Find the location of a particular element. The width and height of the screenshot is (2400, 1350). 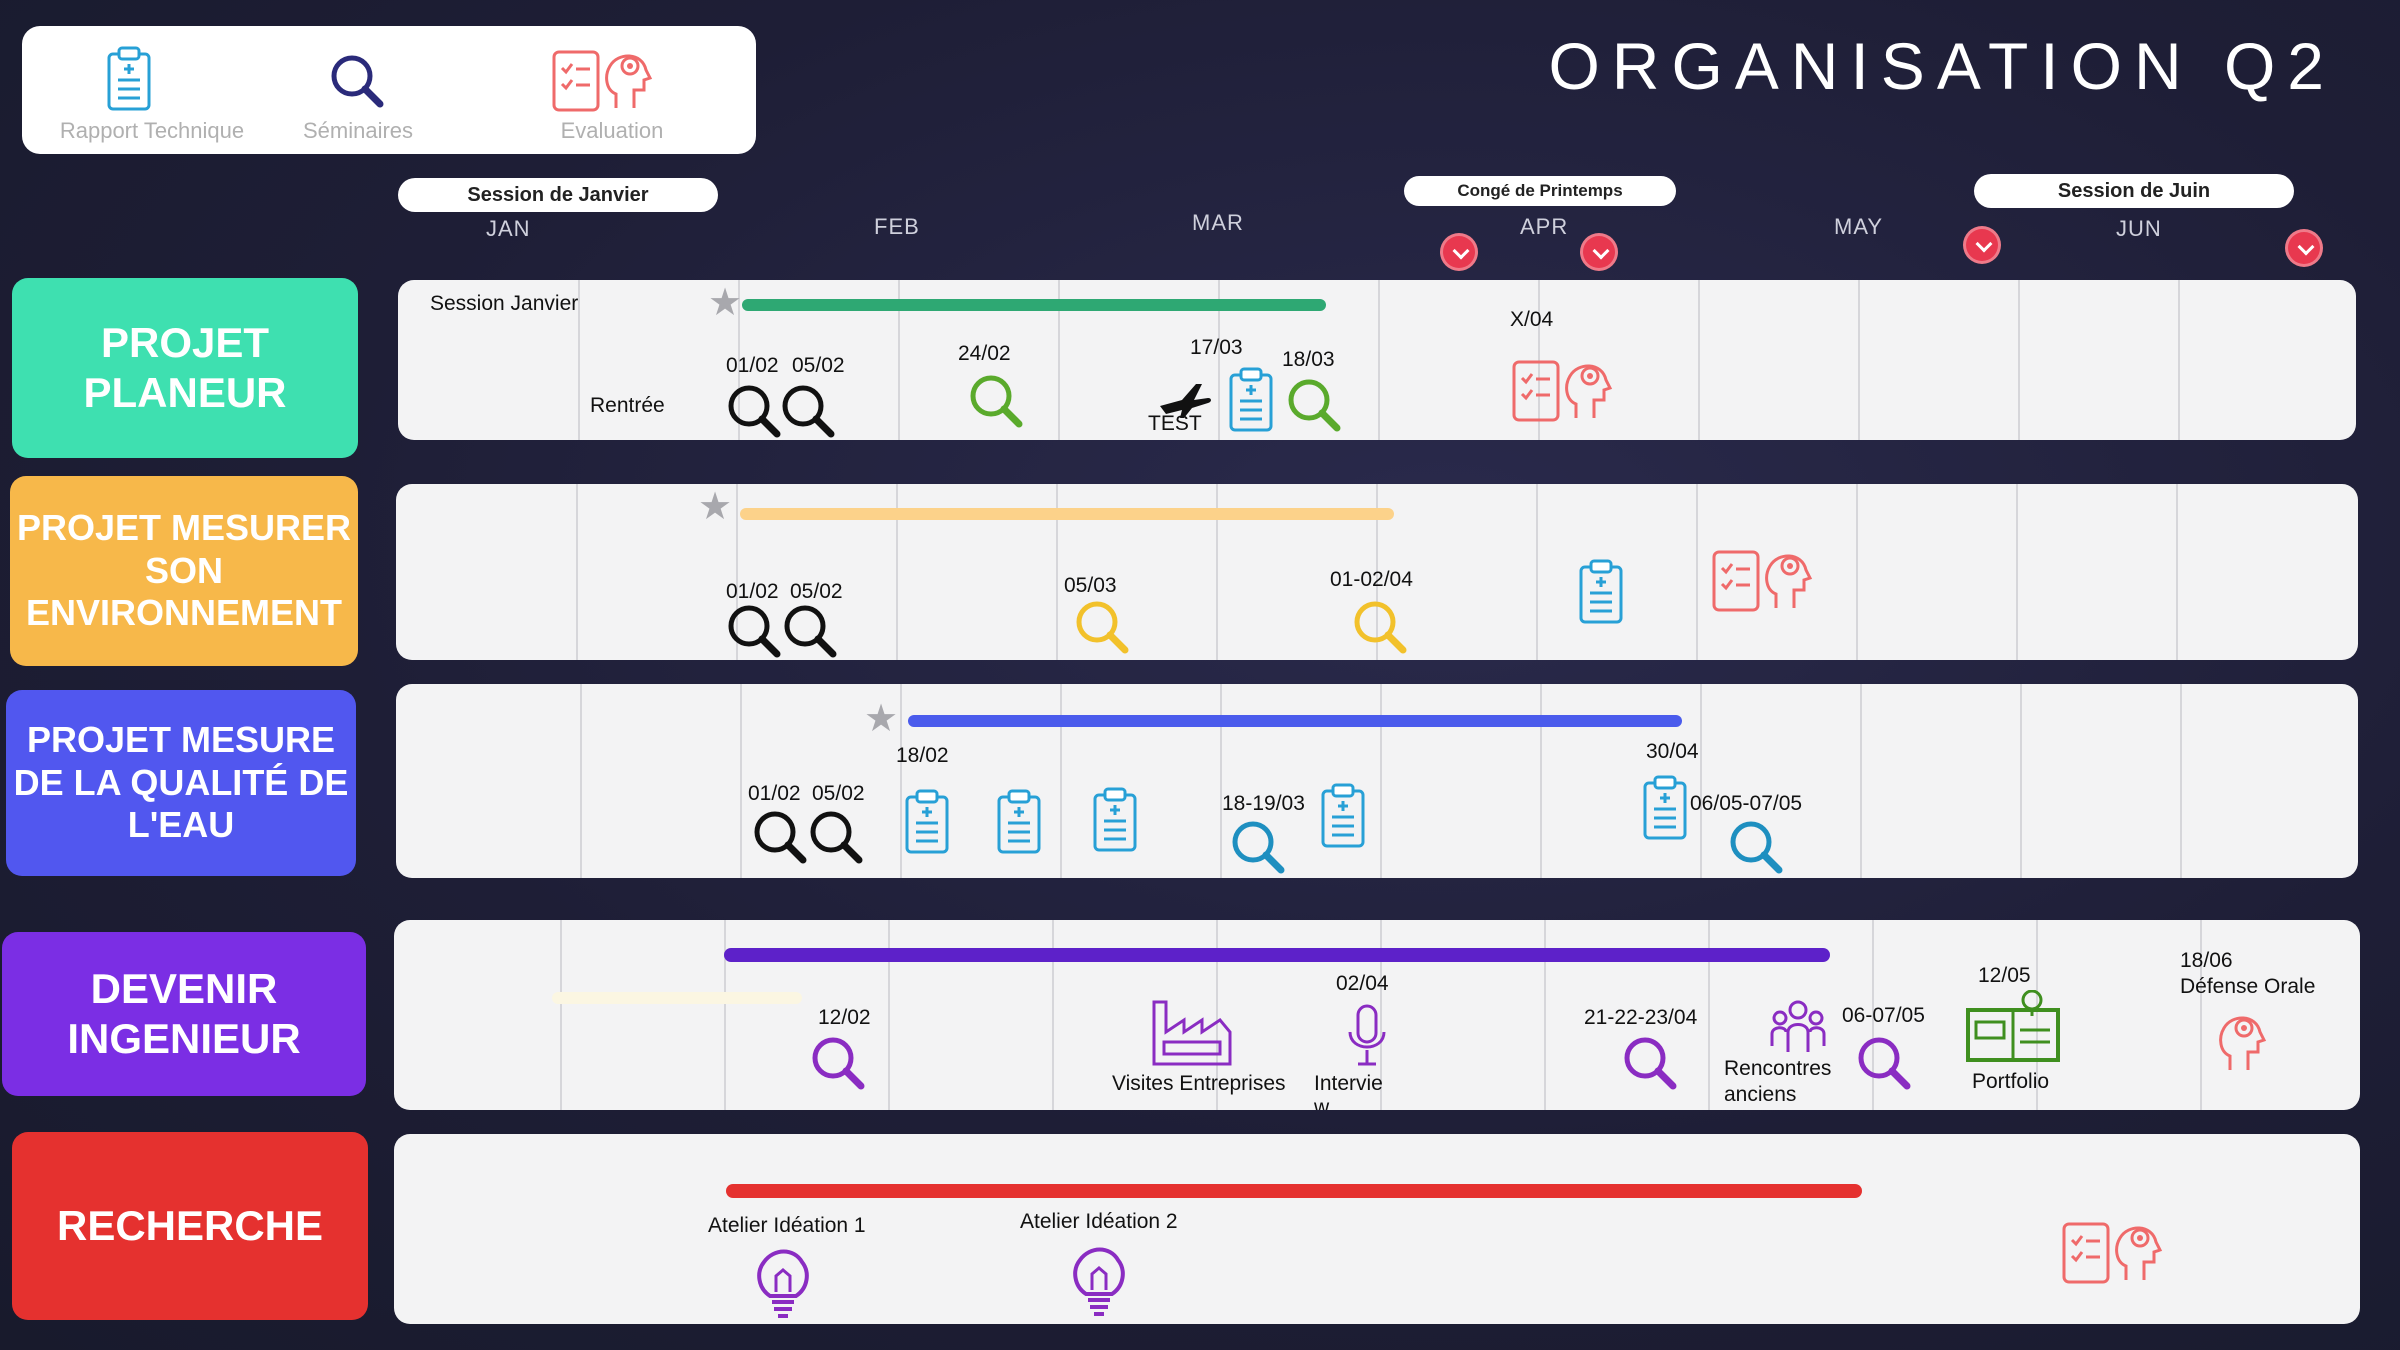

portfolio-label: Portfolio is located at coordinates (2011, 1081).